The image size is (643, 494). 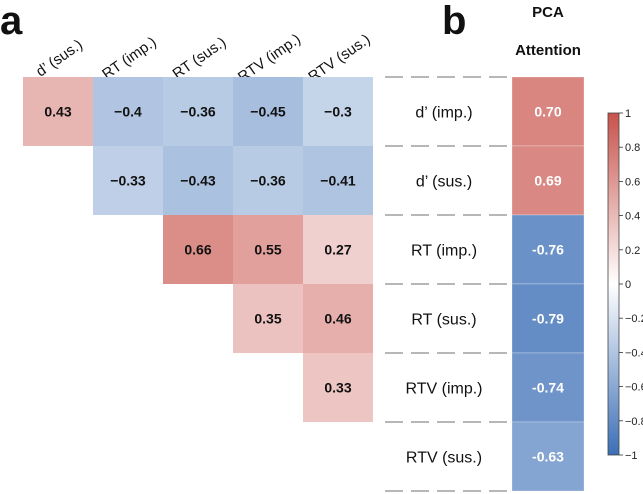 I want to click on colorbar: 1 0.8 0.6 0.4 0.2 0 −0.2 −0.4 −0.6 −0.8 −1, so click(x=625, y=285).